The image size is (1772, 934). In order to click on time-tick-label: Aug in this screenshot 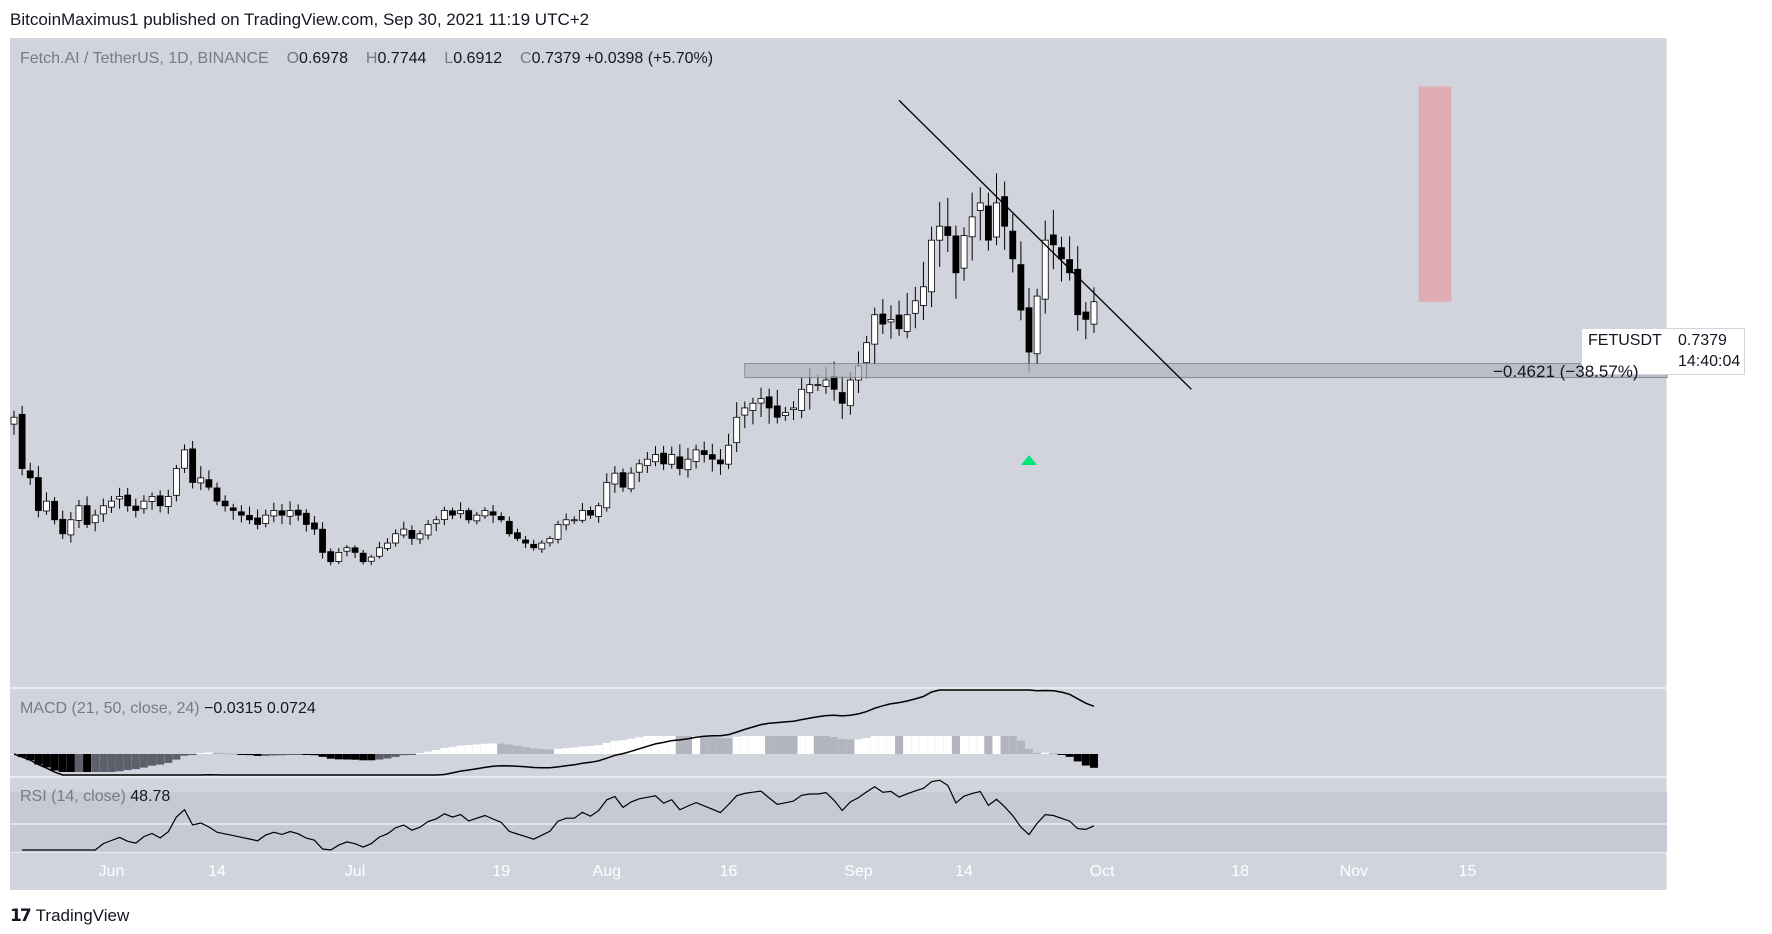, I will do `click(606, 871)`.